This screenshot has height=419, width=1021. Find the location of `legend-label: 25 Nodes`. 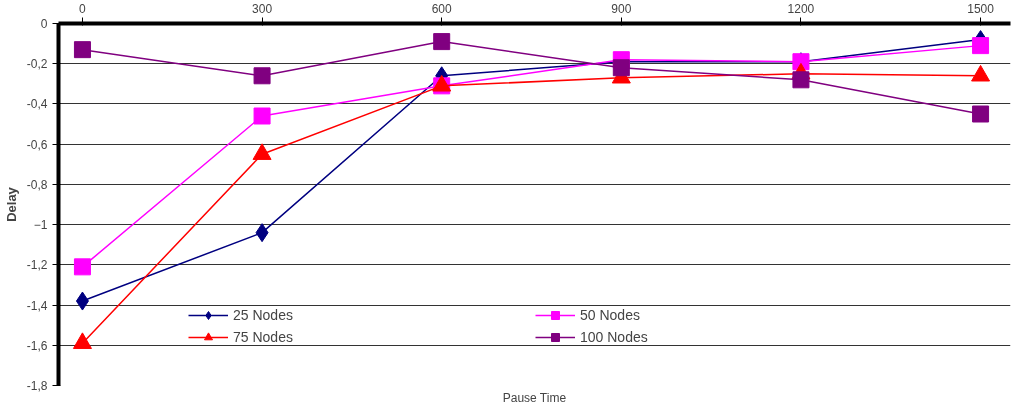

legend-label: 25 Nodes is located at coordinates (263, 315).